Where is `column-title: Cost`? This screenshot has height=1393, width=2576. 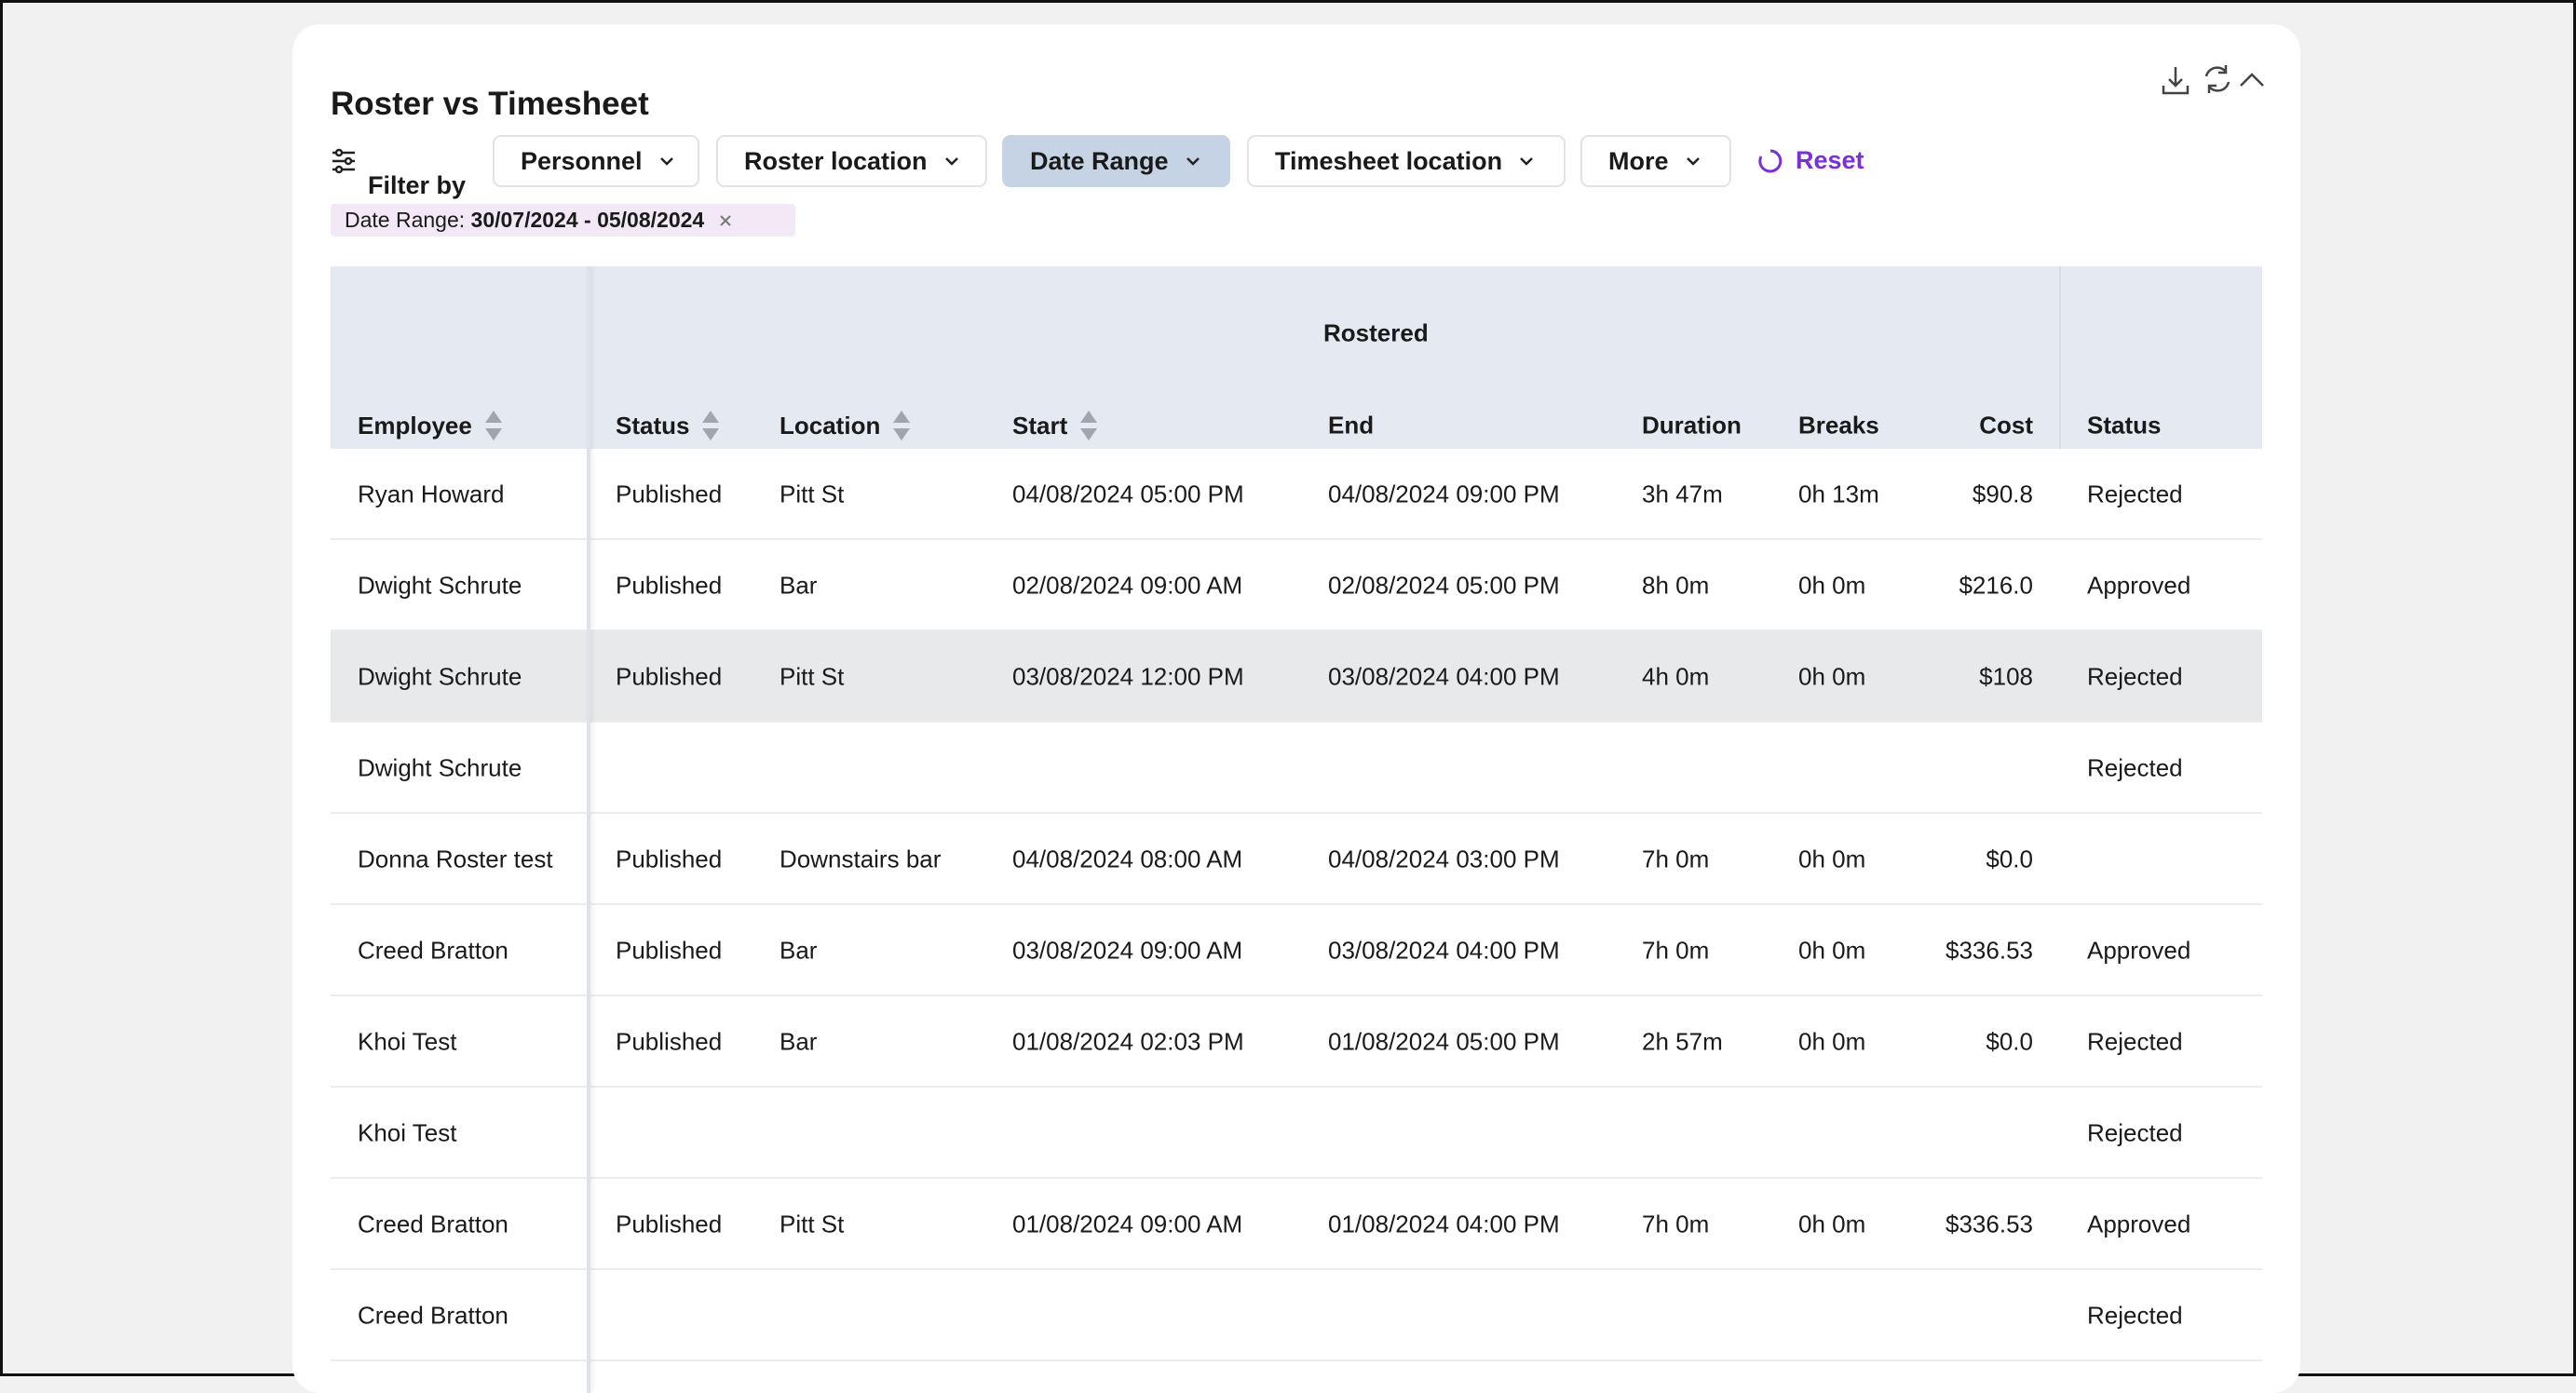 column-title: Cost is located at coordinates (2006, 425).